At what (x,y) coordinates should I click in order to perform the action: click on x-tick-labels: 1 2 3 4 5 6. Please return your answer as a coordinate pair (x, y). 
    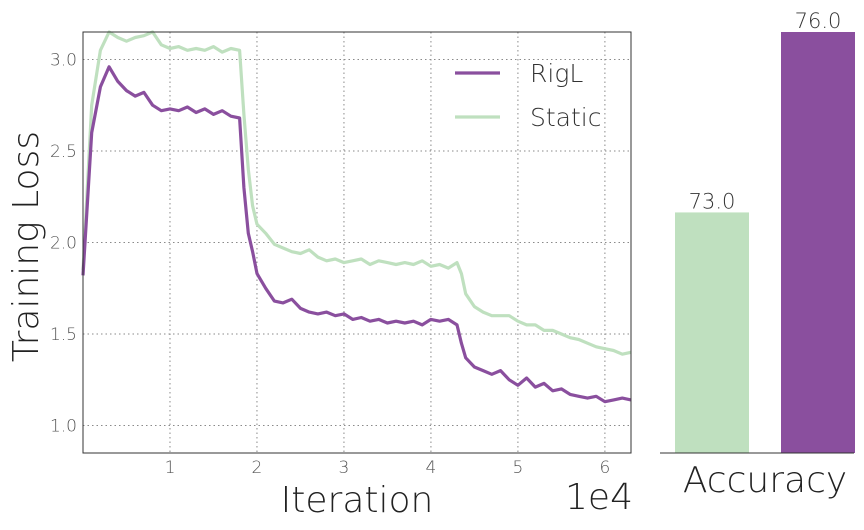
    Looking at the image, I should click on (388, 468).